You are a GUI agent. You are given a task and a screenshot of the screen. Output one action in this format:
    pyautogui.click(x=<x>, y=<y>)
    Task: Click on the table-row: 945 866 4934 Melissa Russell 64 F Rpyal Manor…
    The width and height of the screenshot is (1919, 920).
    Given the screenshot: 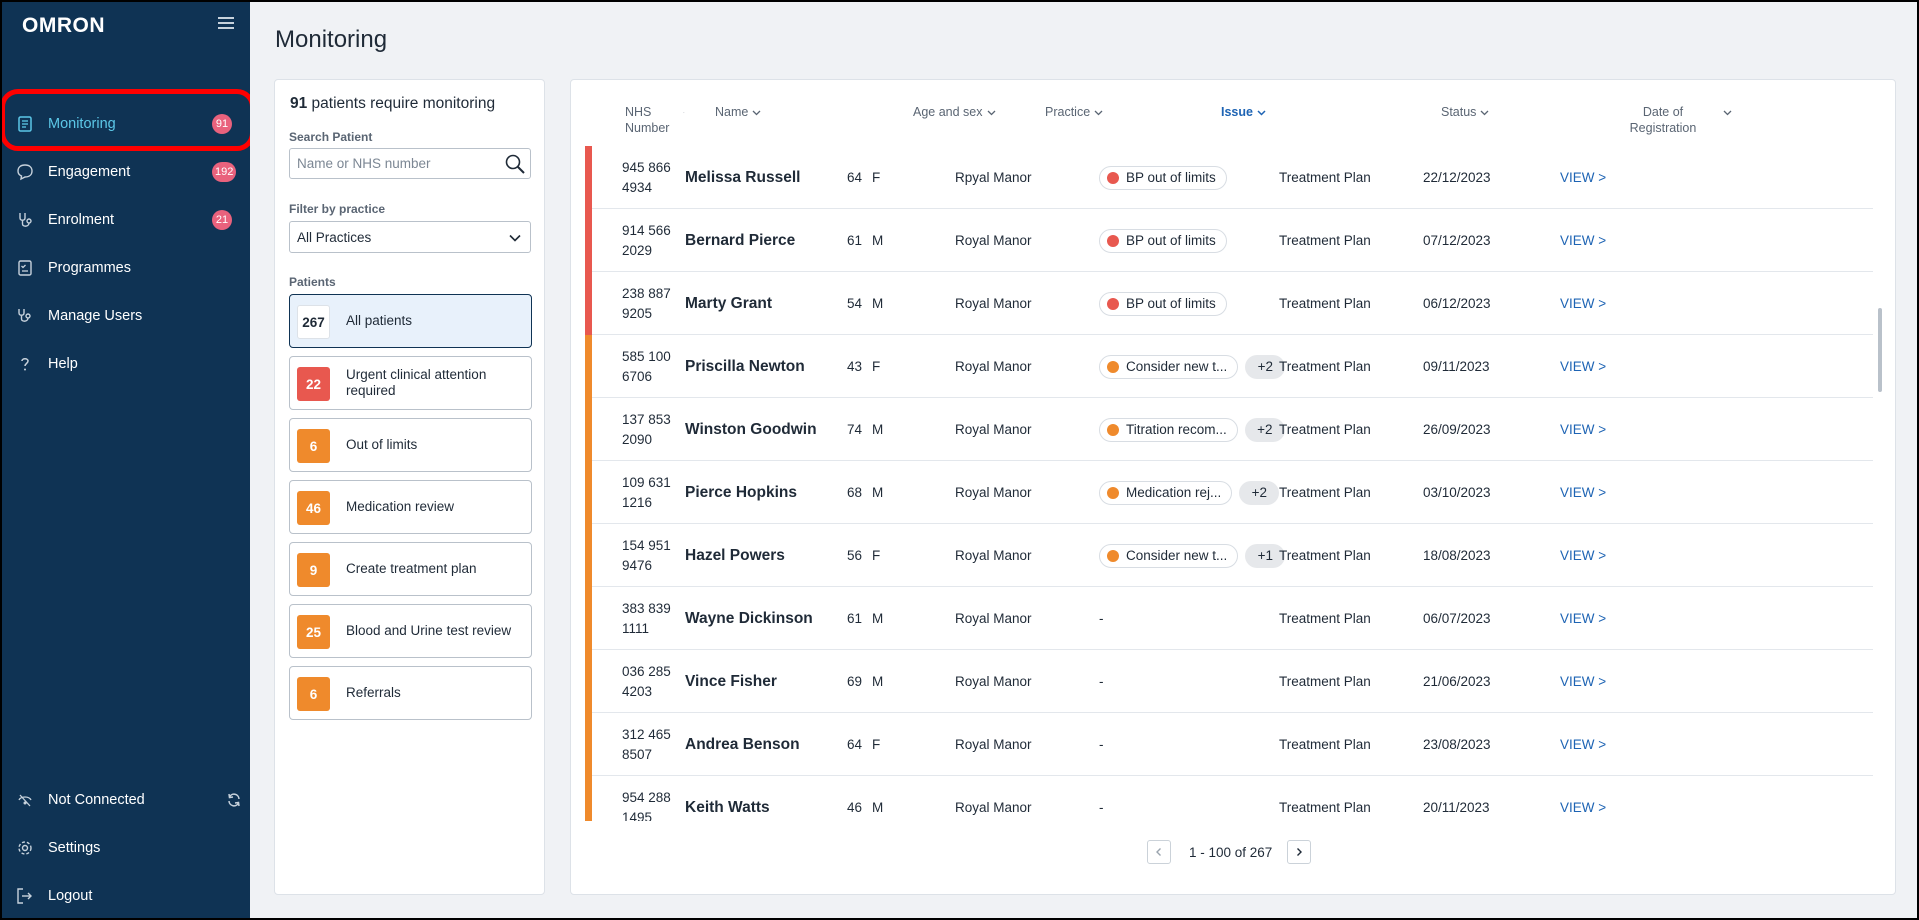 What is the action you would take?
    pyautogui.click(x=1229, y=177)
    